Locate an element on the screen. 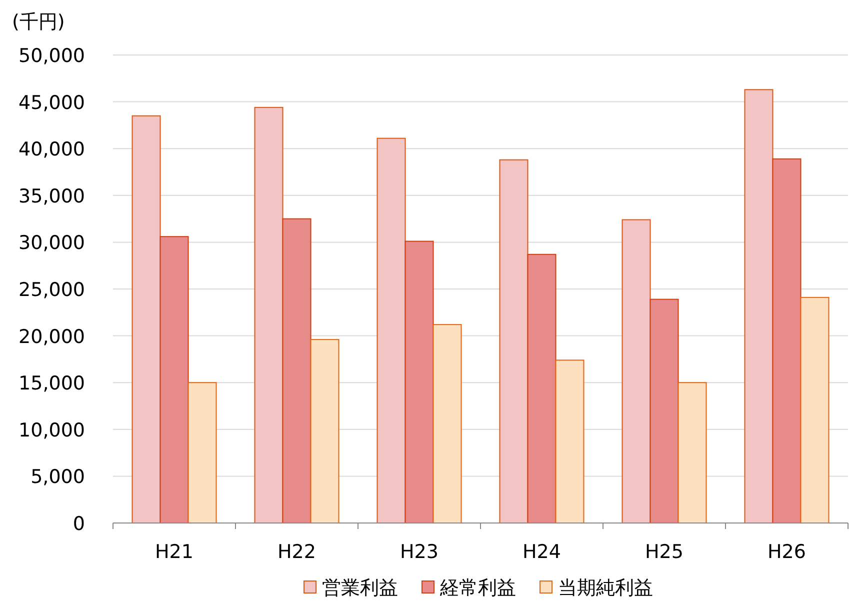  y-axis-title: (千円) is located at coordinates (38, 22).